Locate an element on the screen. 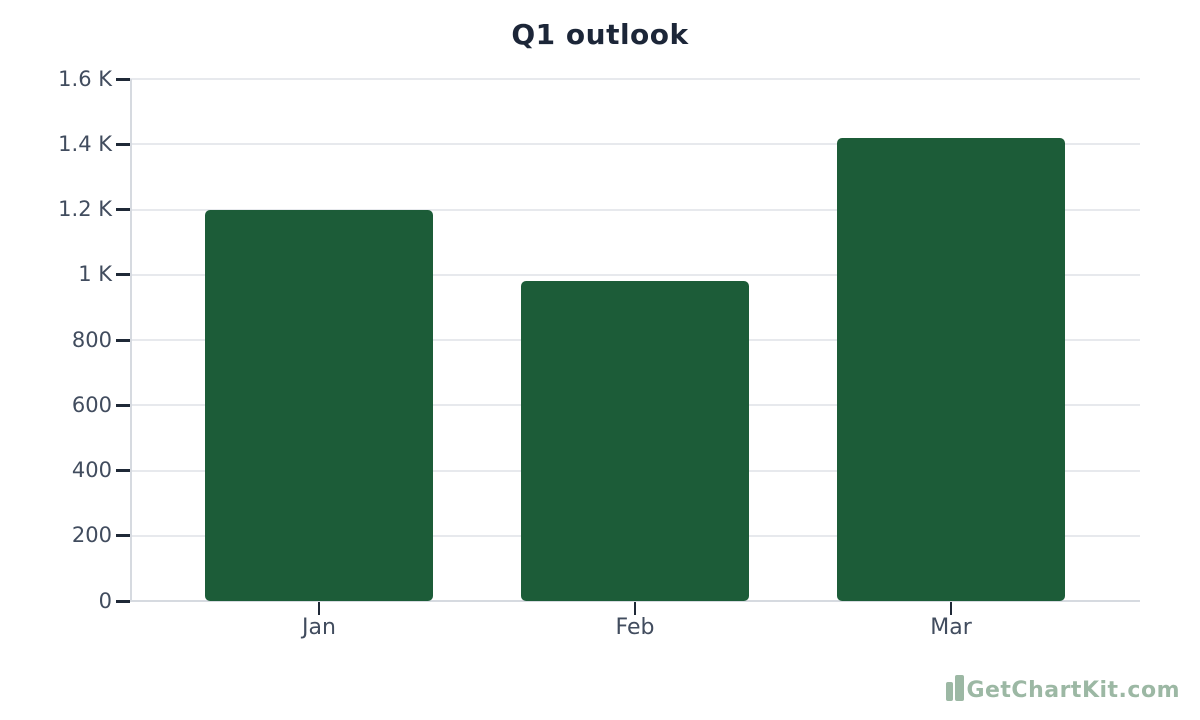 This screenshot has height=720, width=1200. y-tick-label: 1 K is located at coordinates (95, 274).